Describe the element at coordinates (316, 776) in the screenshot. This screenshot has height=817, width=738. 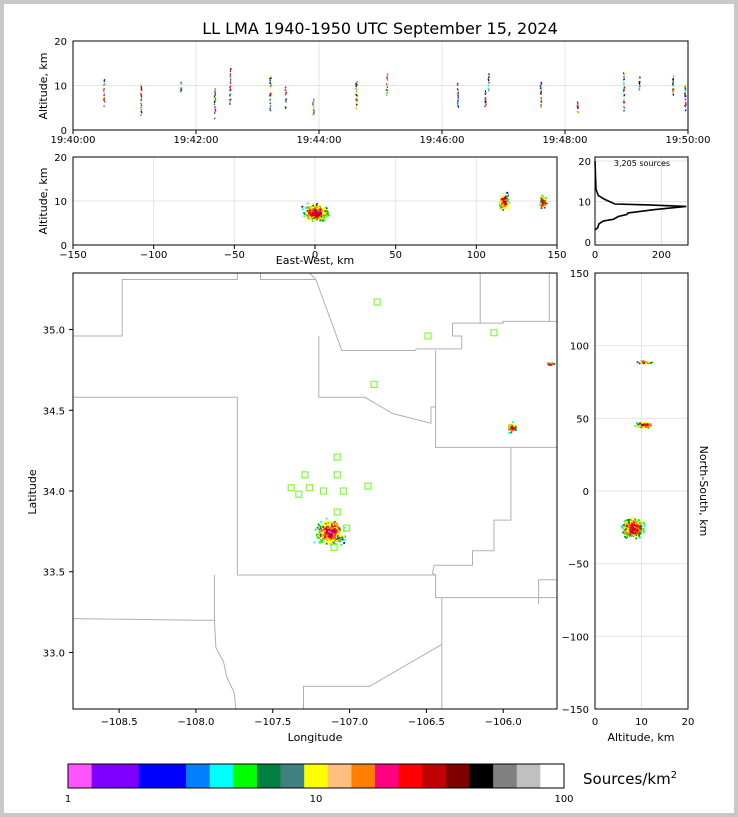
I see `colorbar-swatches` at that location.